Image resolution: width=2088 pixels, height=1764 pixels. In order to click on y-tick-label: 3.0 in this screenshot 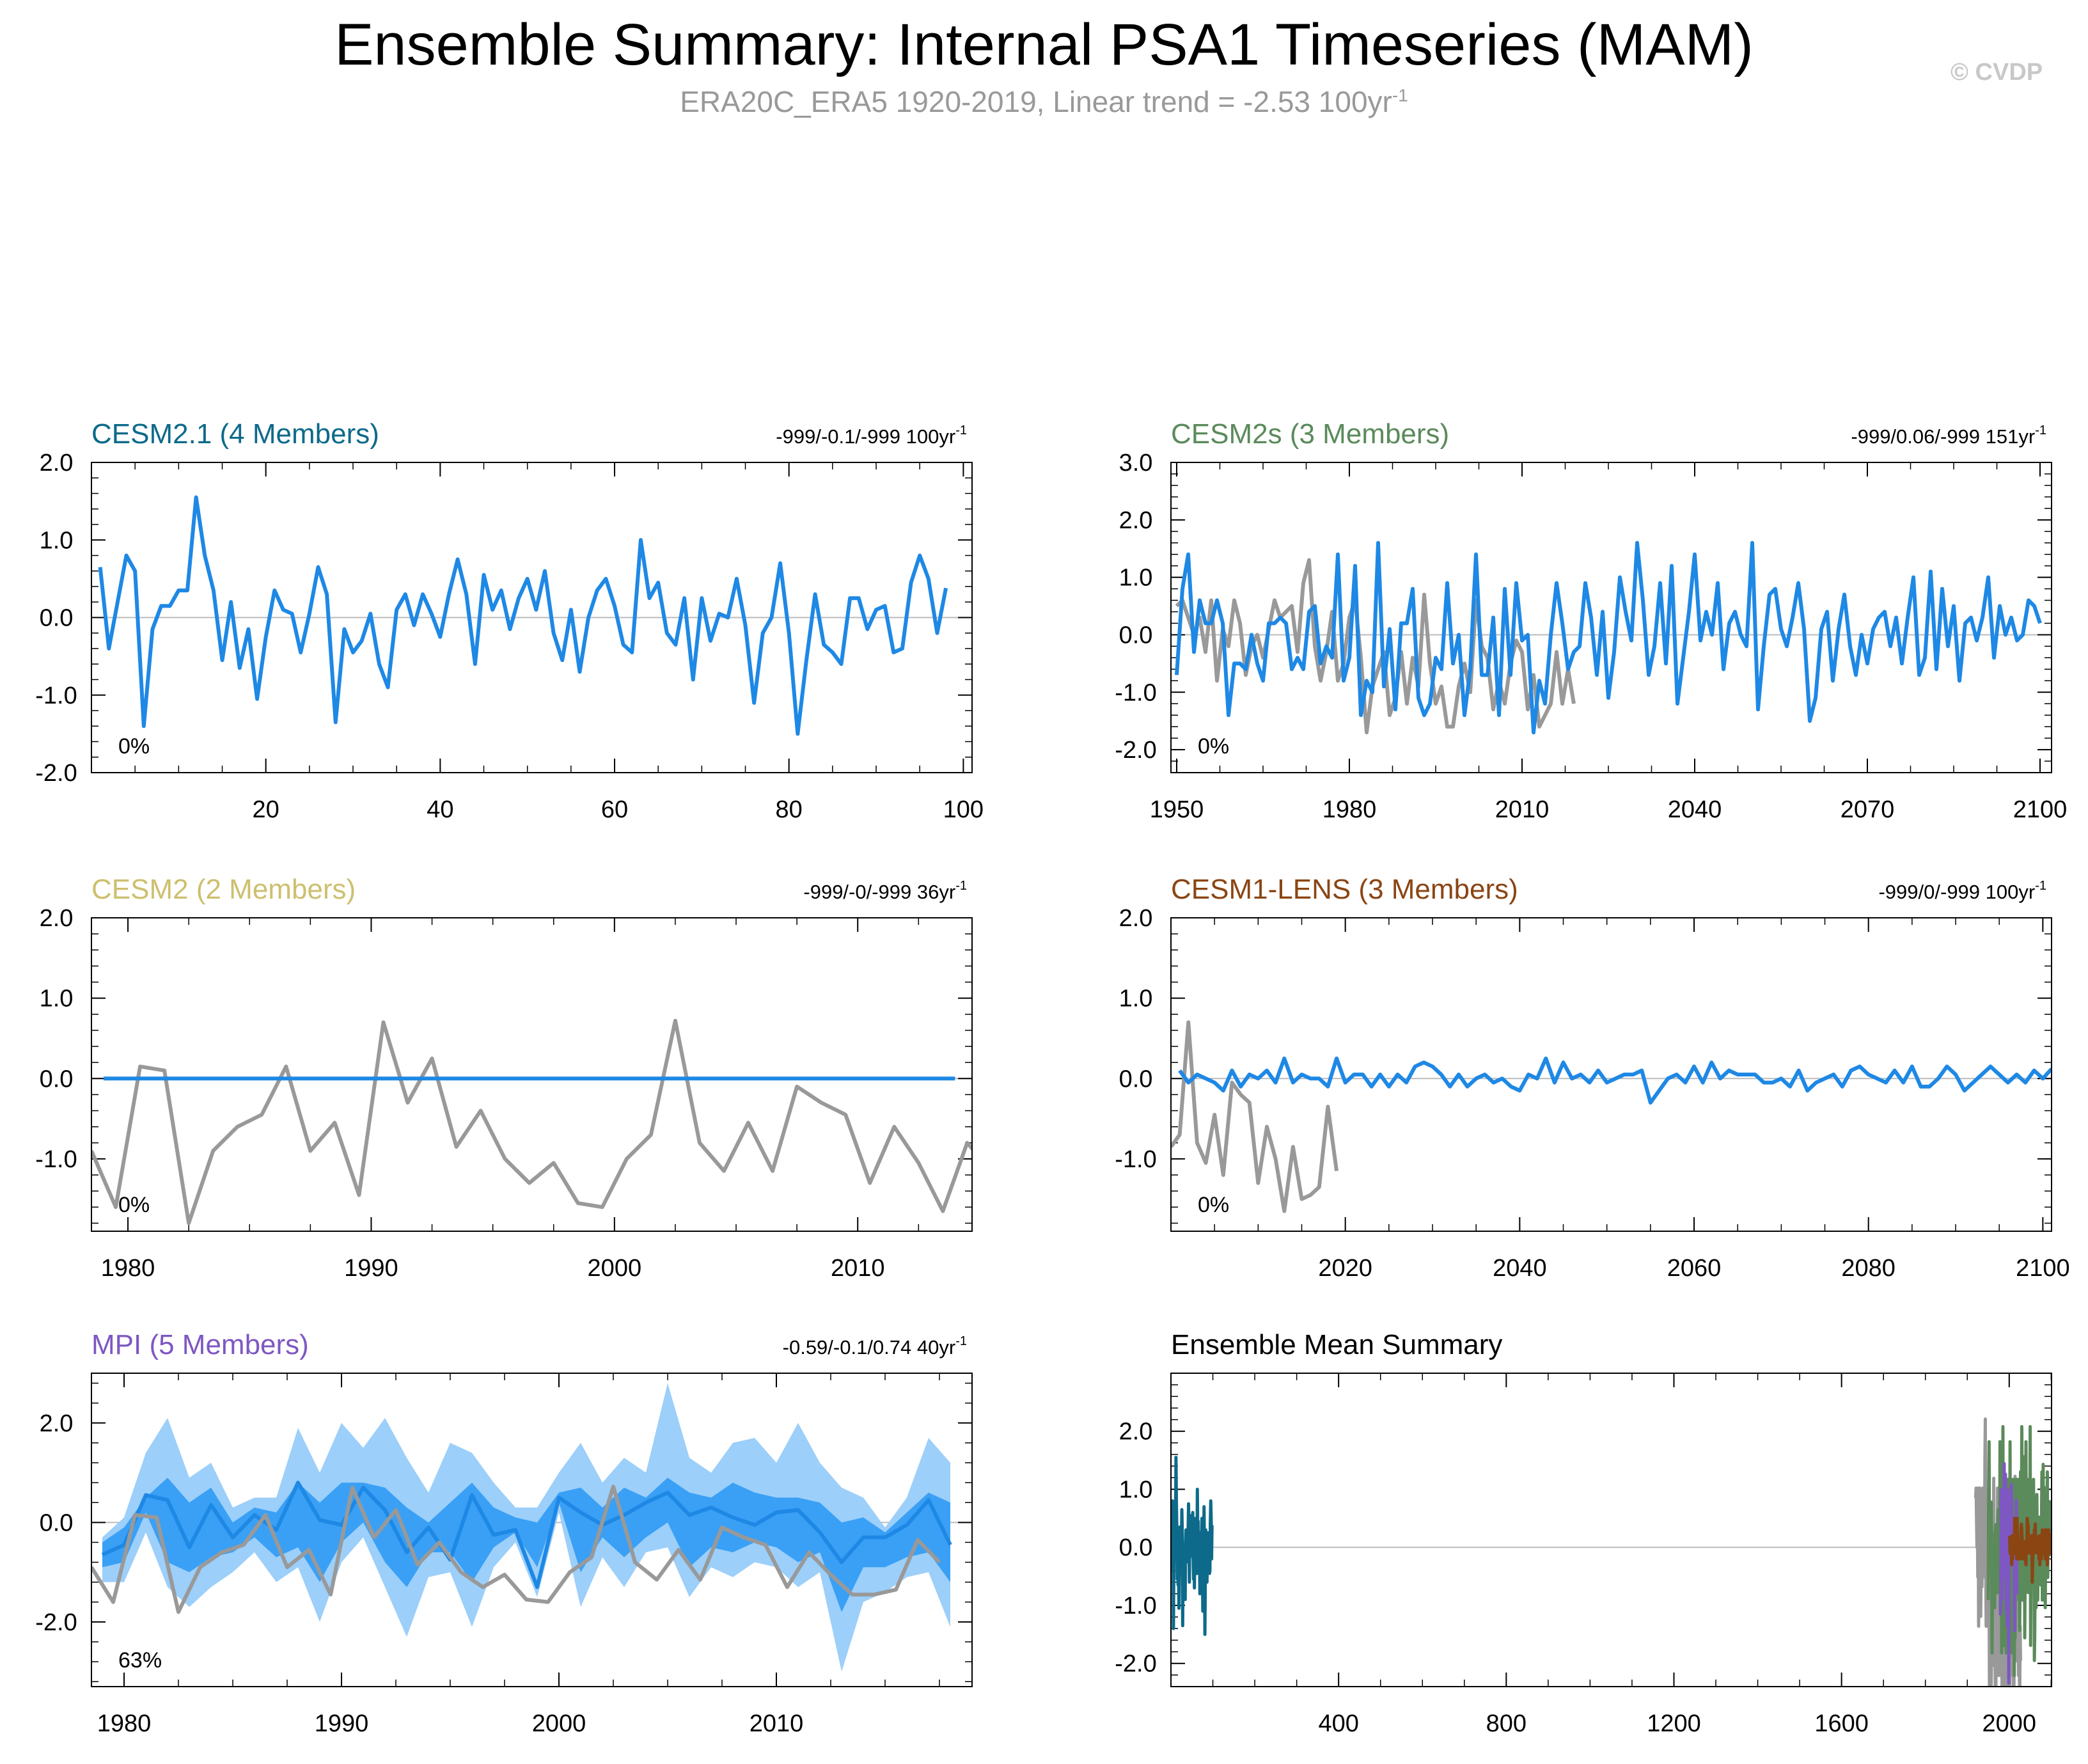, I will do `click(1136, 463)`.